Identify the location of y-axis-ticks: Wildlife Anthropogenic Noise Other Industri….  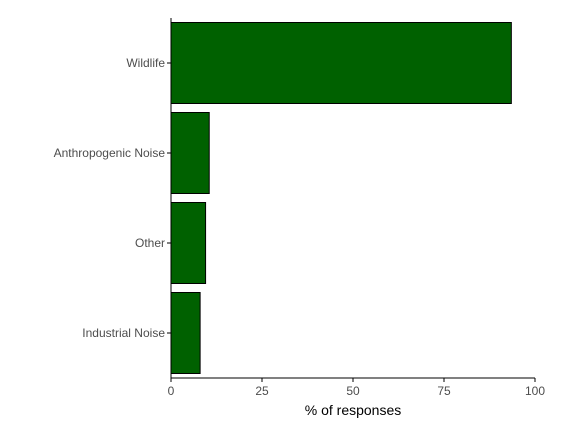
(112, 198).